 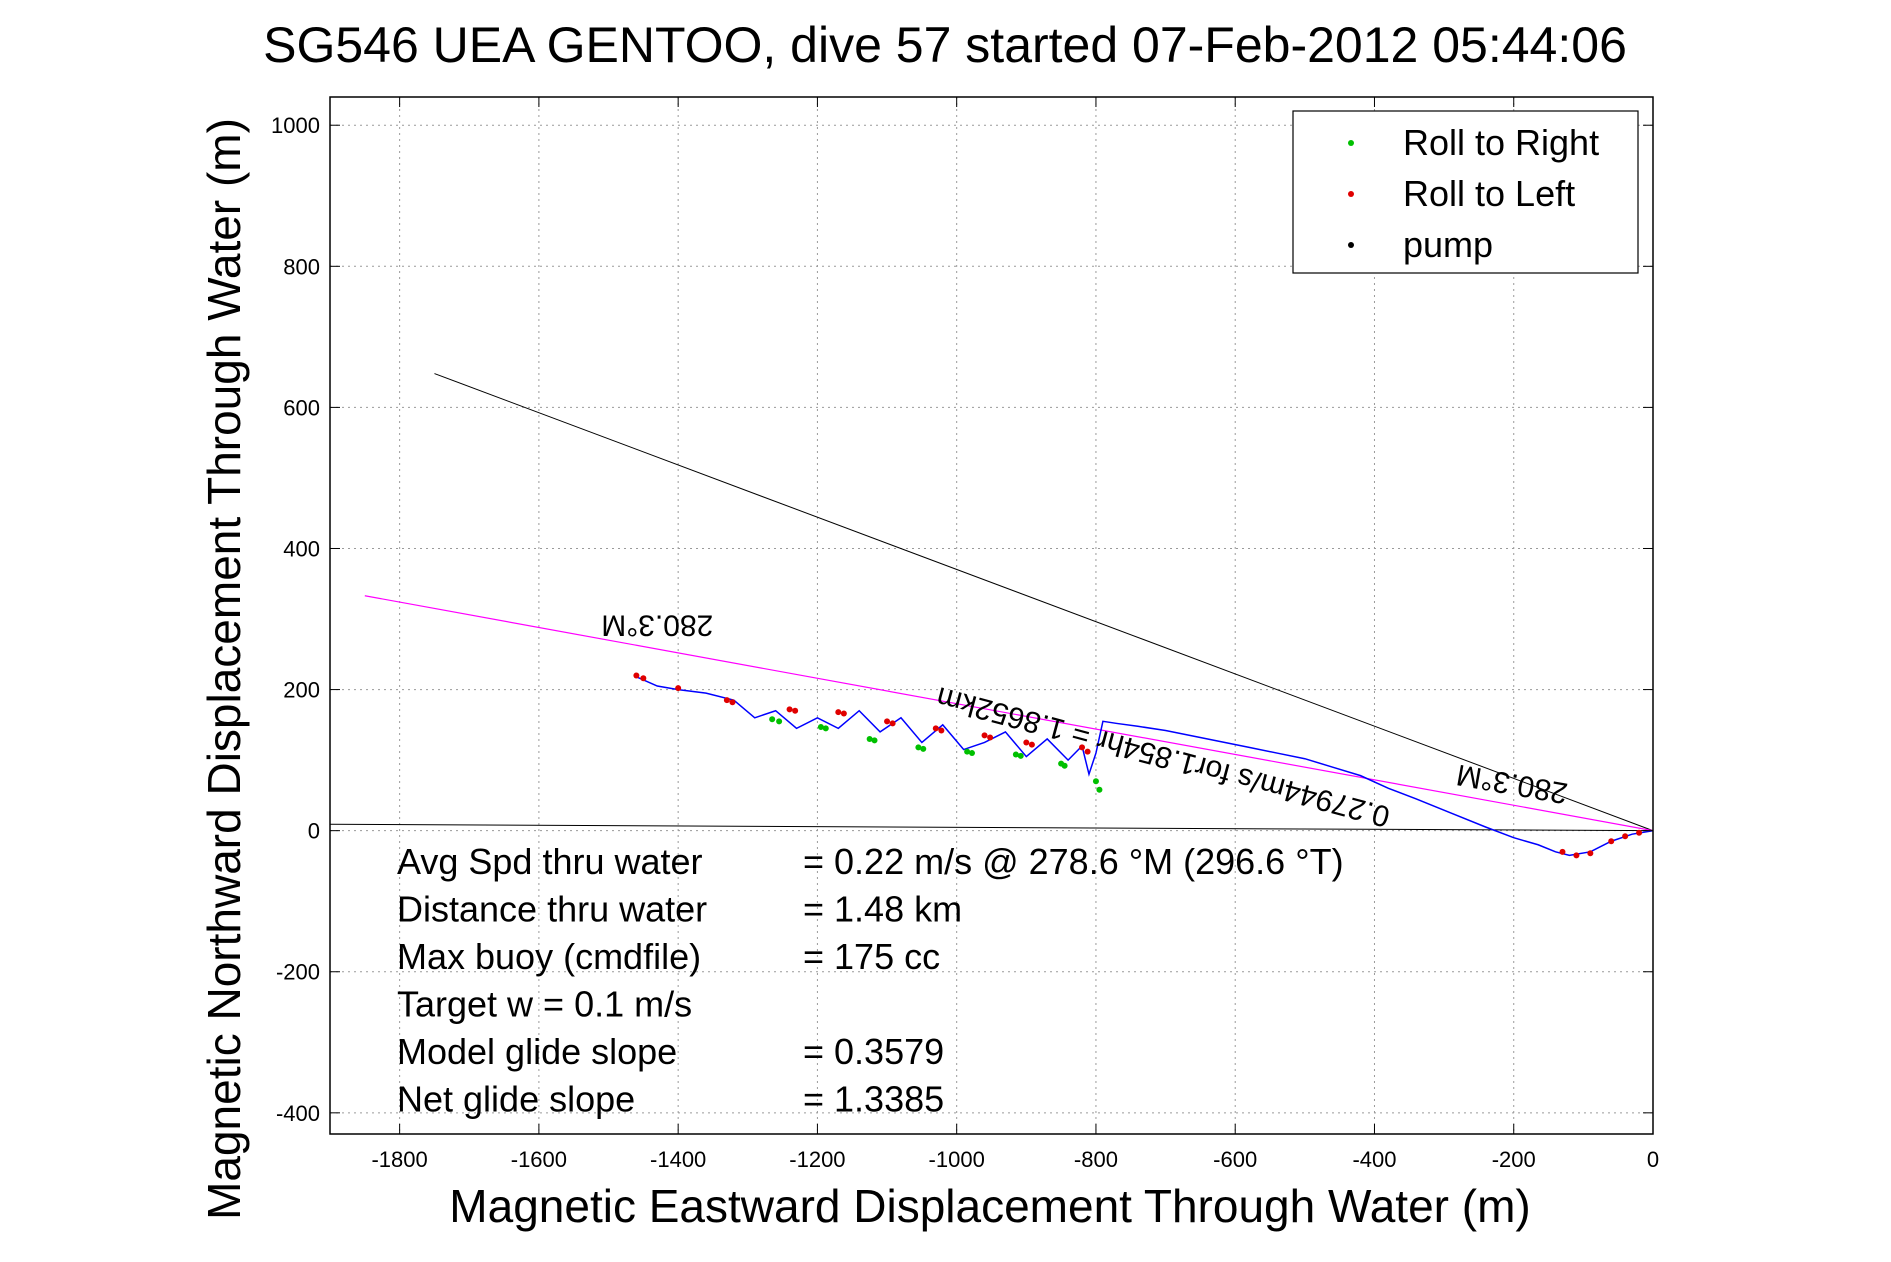 I want to click on roll-markers, so click(x=1138, y=765).